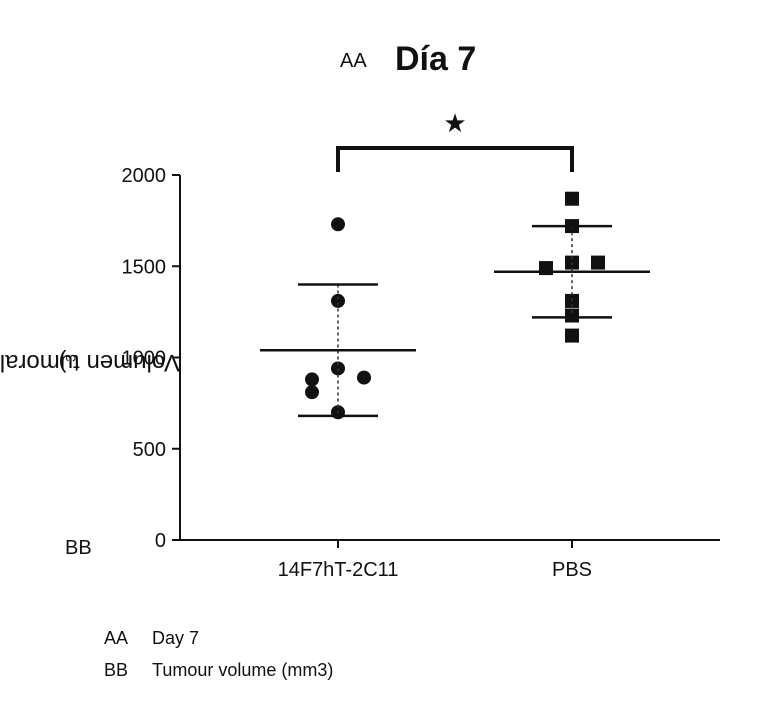 The height and width of the screenshot is (715, 768). I want to click on y-tick-label: 0, so click(160, 541).